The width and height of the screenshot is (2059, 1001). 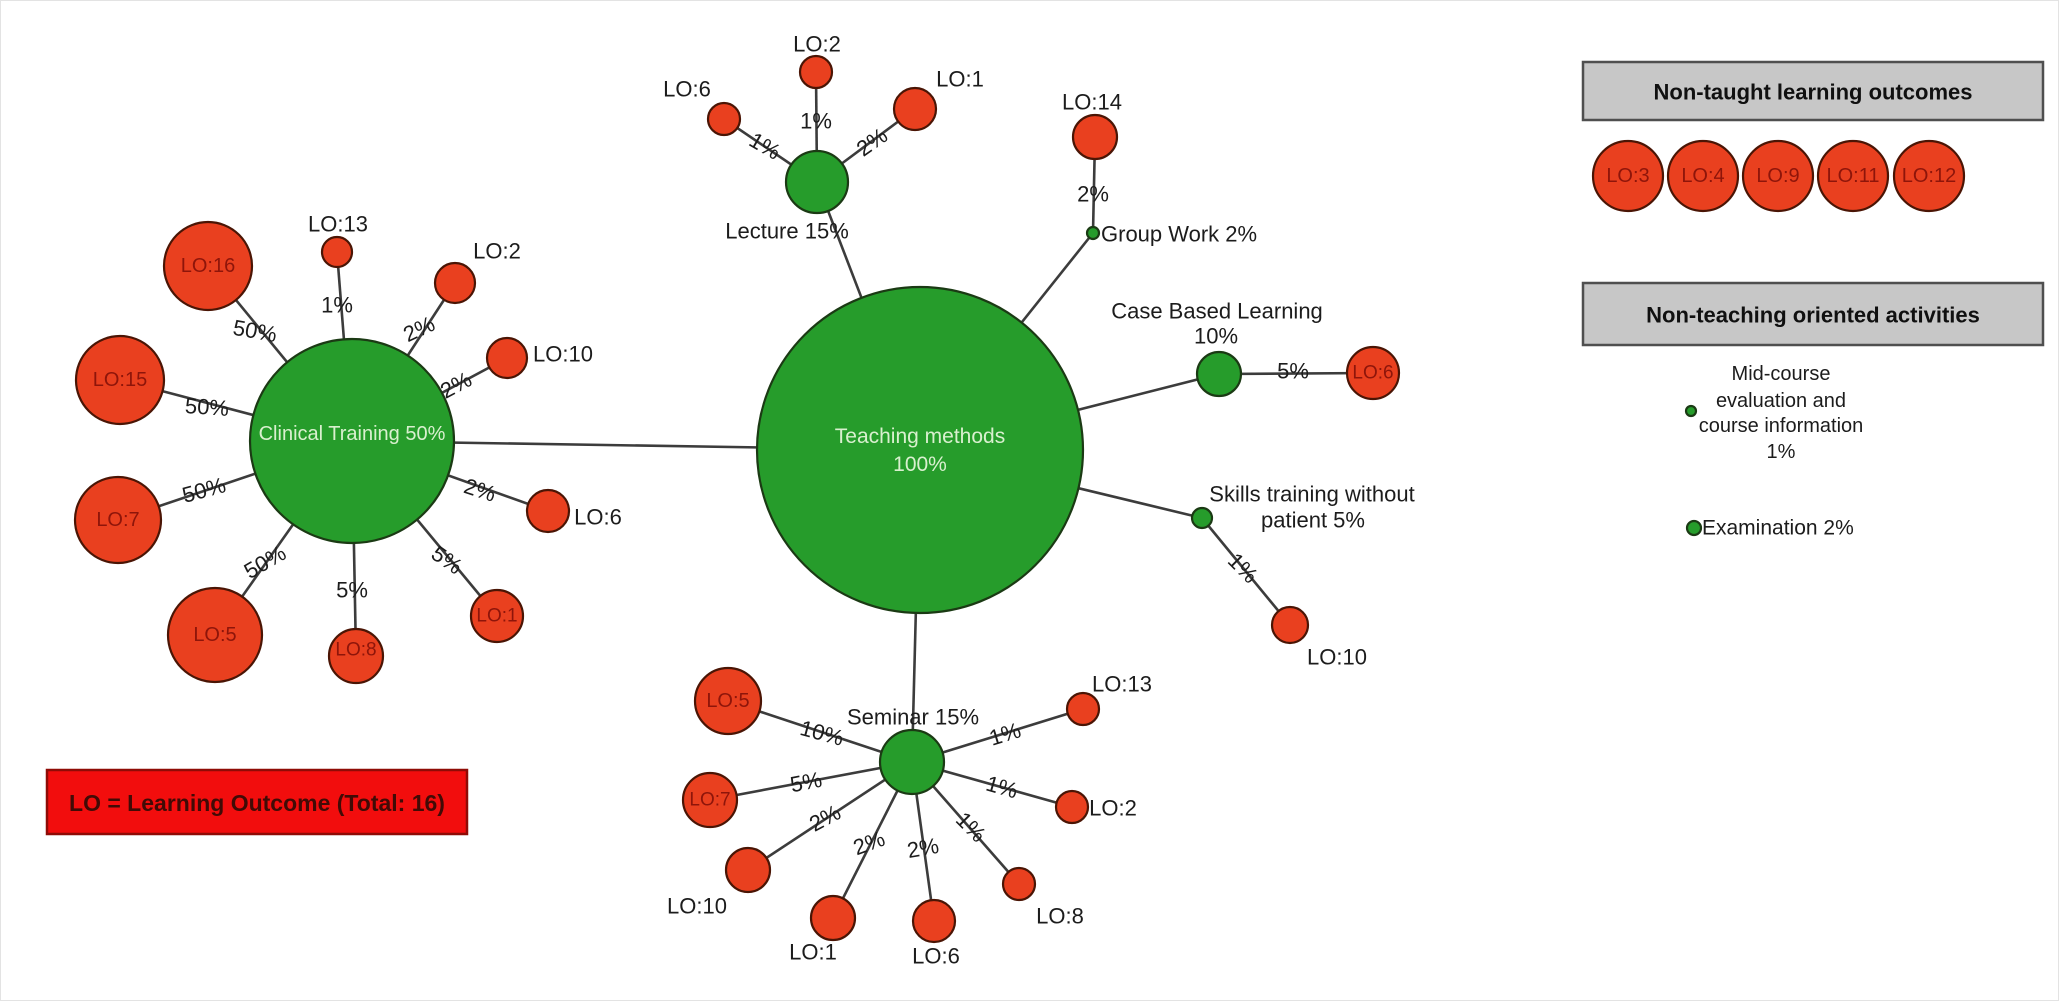 What do you see at coordinates (1702, 176) in the screenshot?
I see `node-label-lo4p: LO:4` at bounding box center [1702, 176].